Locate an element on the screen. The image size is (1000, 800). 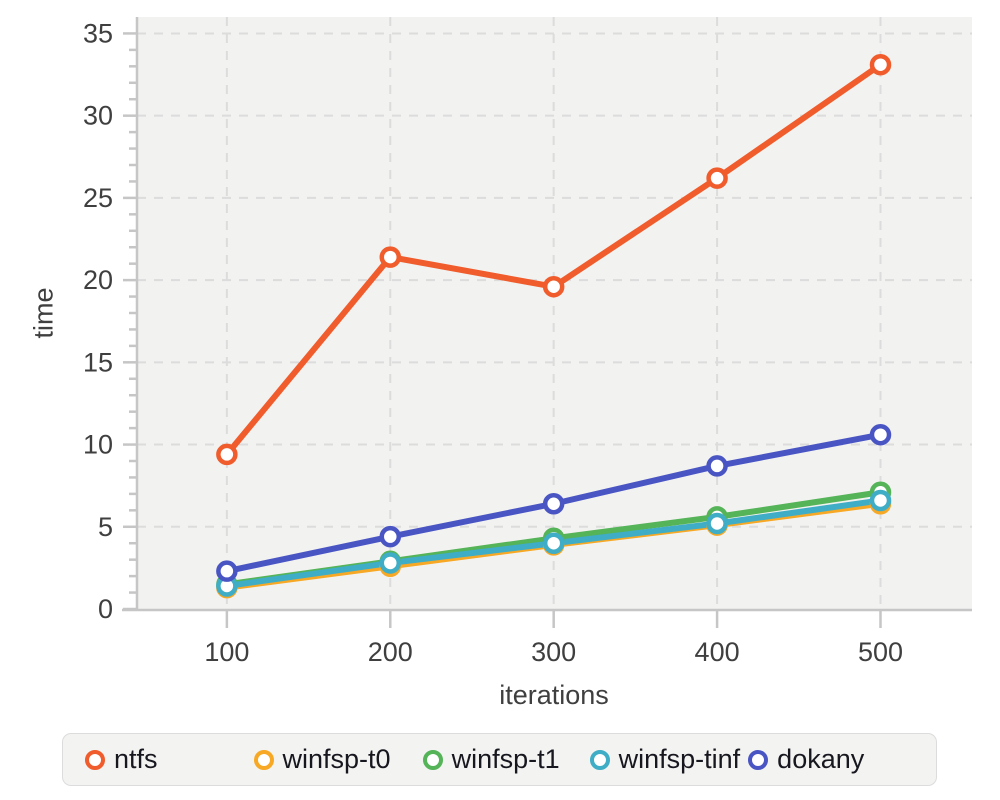
x-tick-label: 300 is located at coordinates (553, 652).